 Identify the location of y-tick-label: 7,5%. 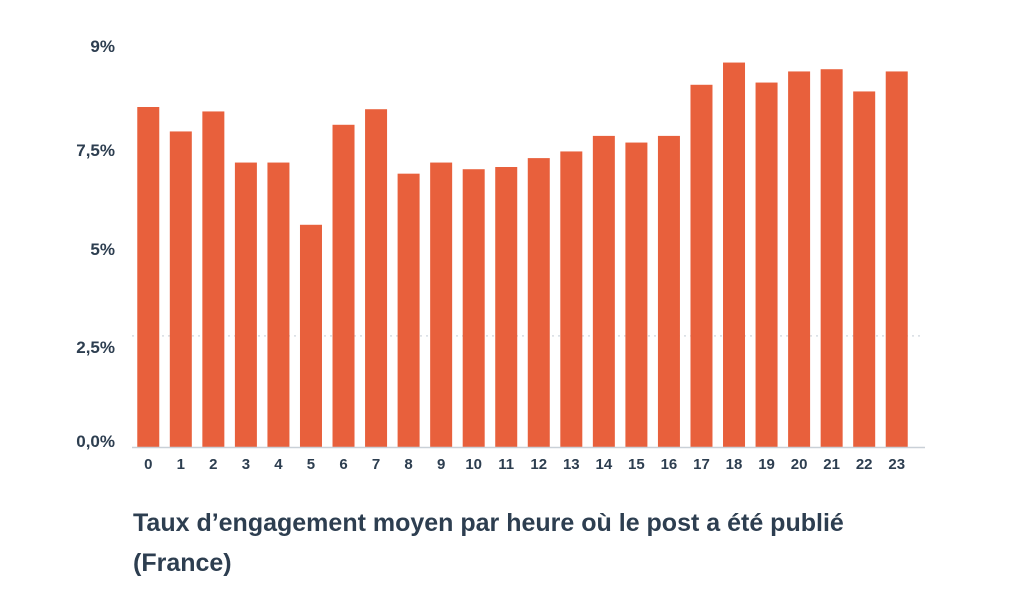
(95, 150).